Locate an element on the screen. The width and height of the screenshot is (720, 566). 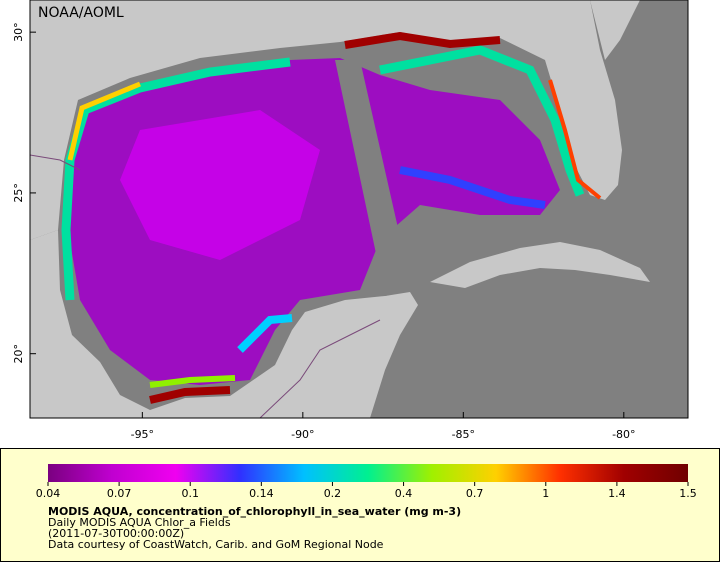
caption-line: Daily MODIS AQUA Chlor_a Fields is located at coordinates (139, 522).